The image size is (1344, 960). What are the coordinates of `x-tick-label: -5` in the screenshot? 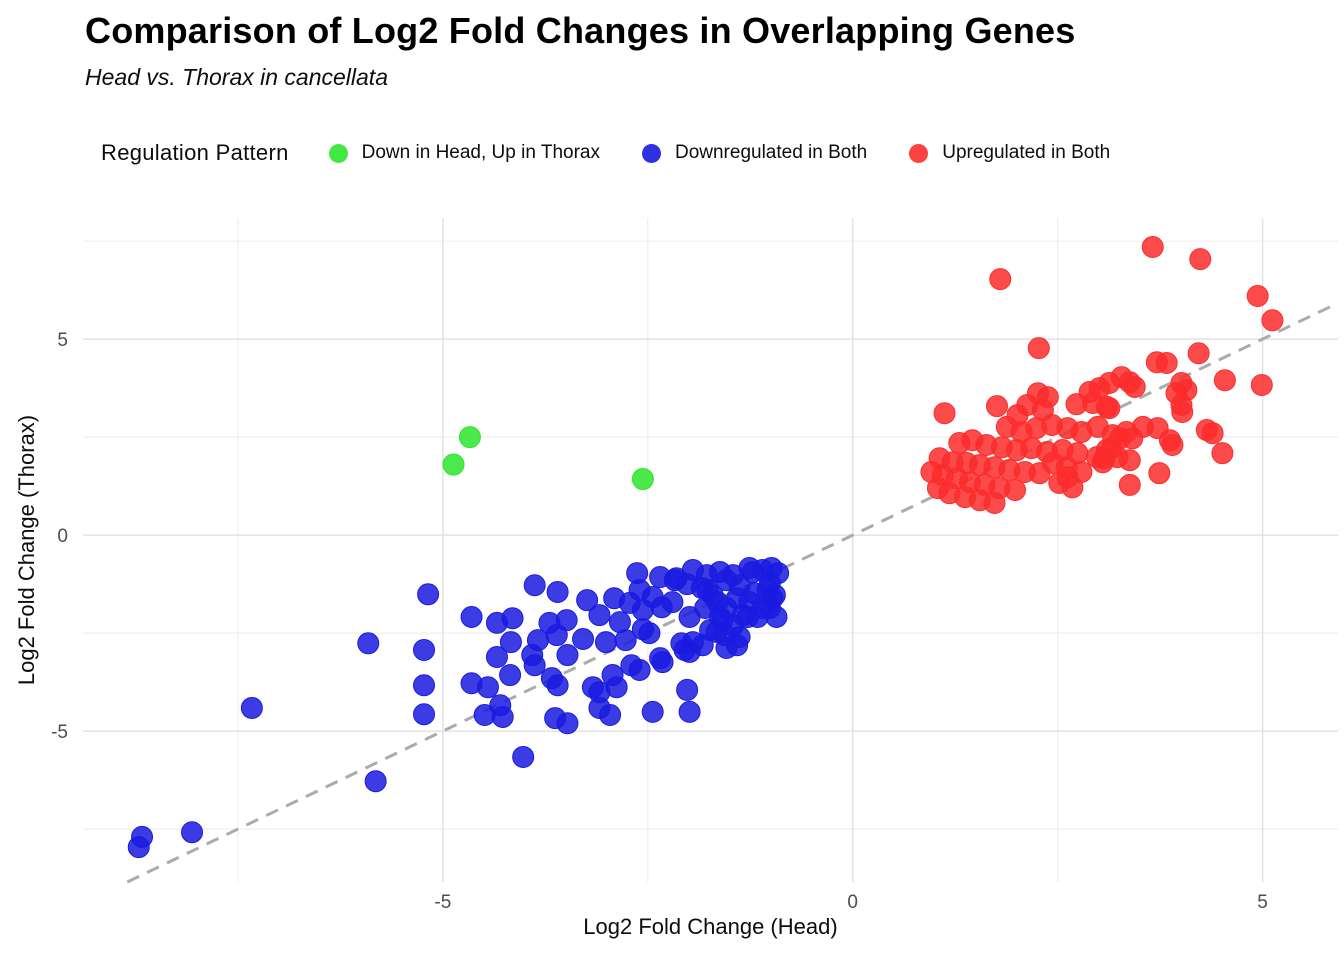 It's located at (442, 902).